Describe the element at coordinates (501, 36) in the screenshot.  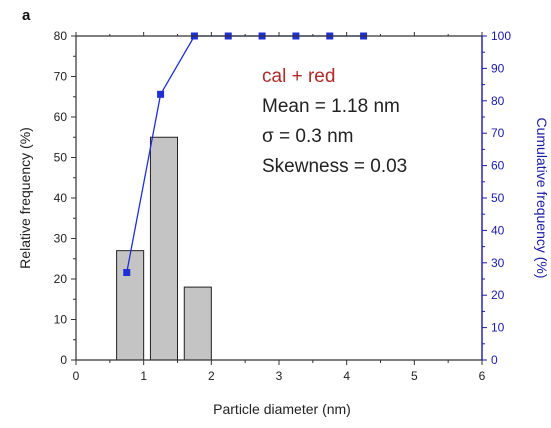
I see `y2-tick-label: 100` at that location.